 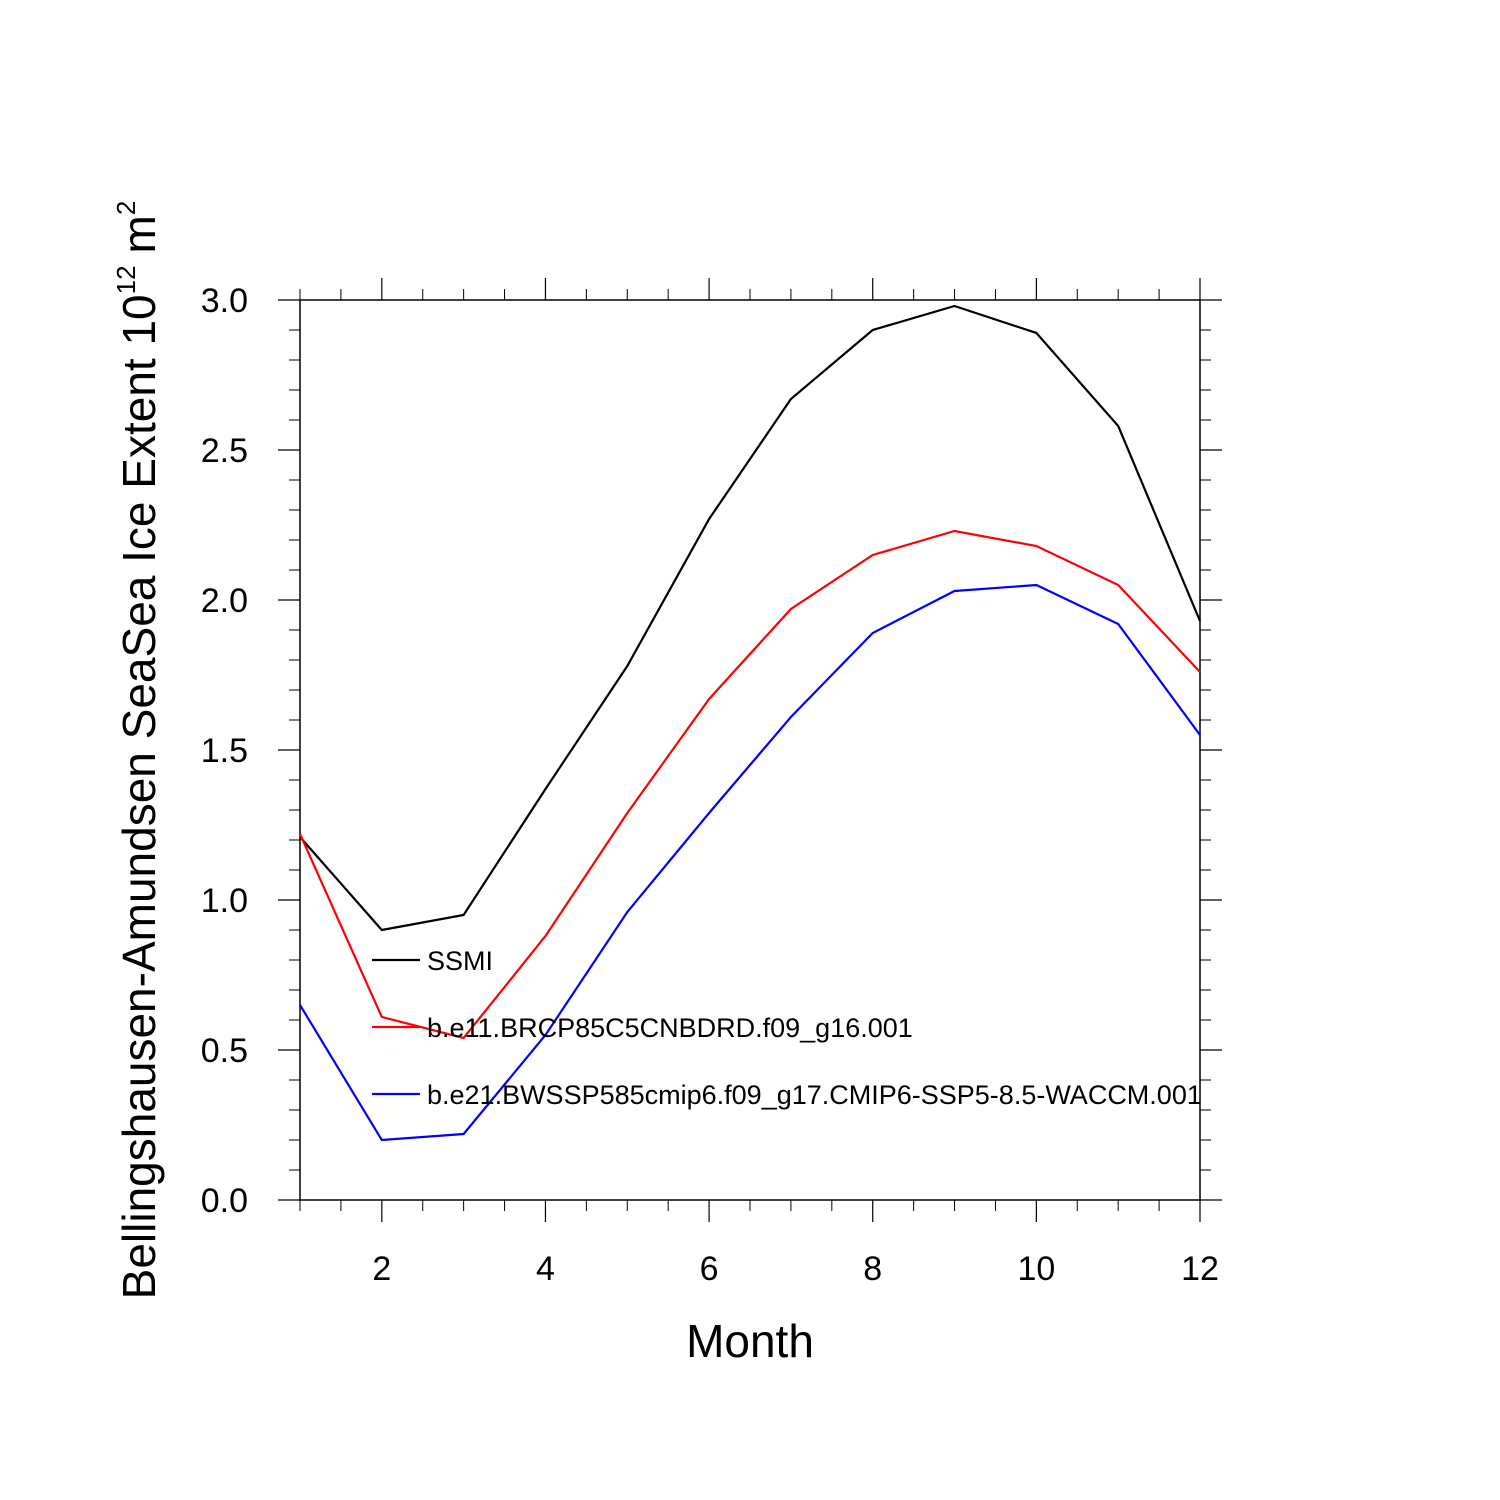 I want to click on y-axis-title-unit: m, so click(x=139, y=234).